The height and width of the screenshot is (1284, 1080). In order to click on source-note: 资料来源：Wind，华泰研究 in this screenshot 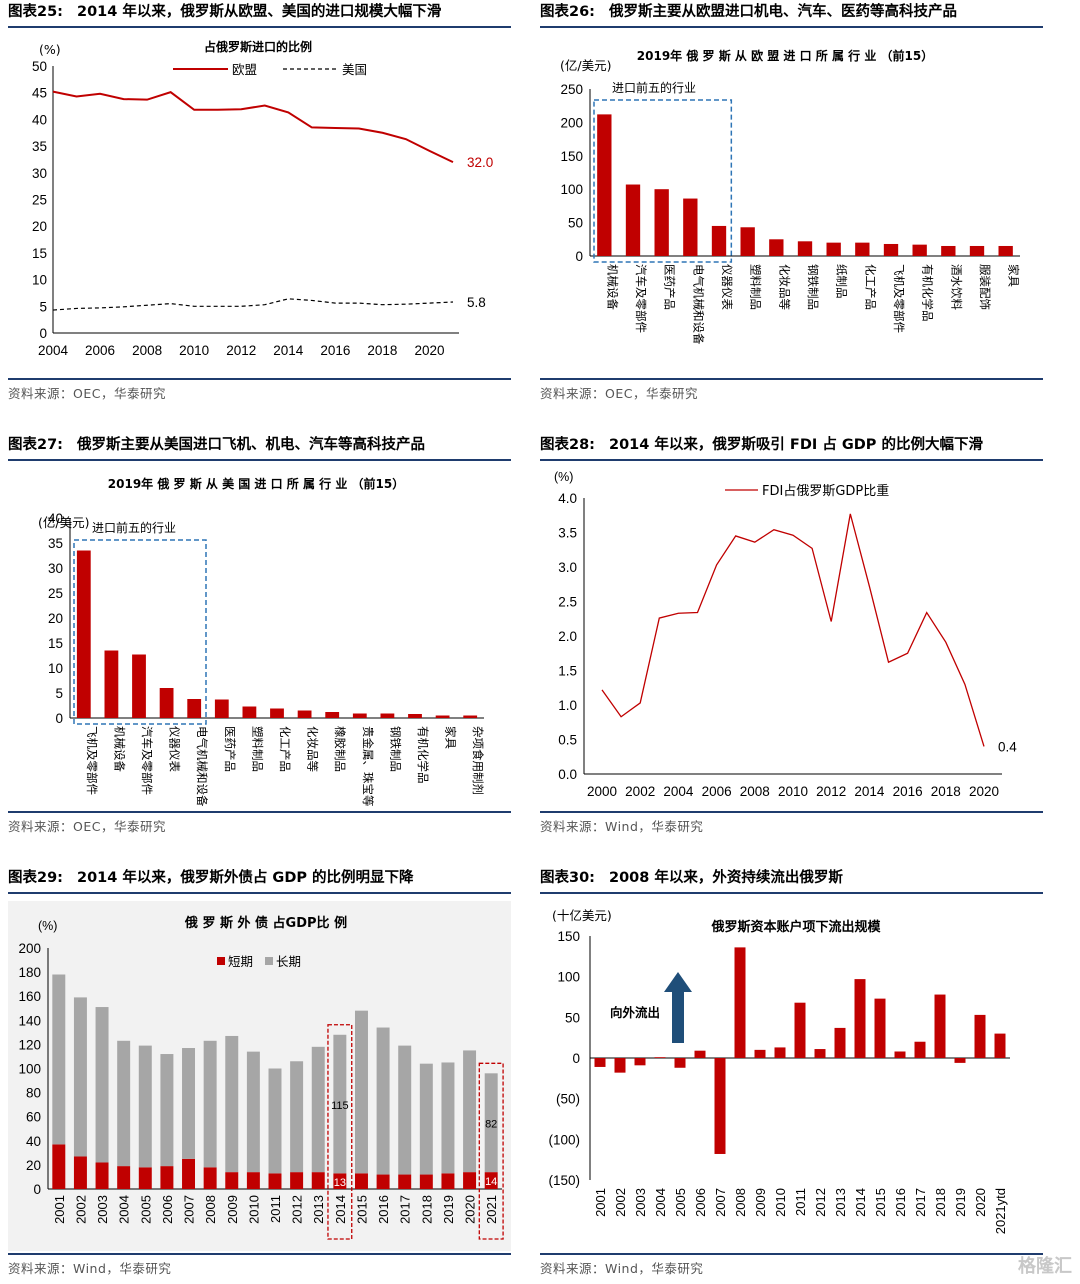, I will do `click(90, 1268)`.